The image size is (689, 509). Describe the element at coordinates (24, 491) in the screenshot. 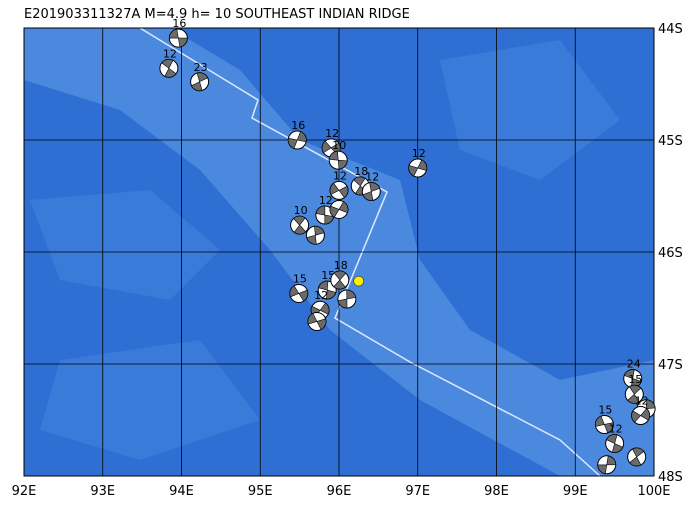

I see `lon-label: 92E` at that location.